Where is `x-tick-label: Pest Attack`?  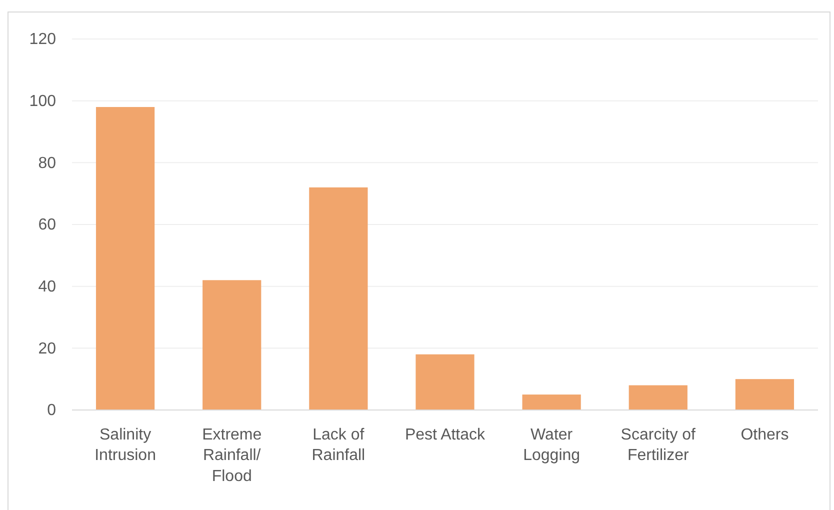 x-tick-label: Pest Attack is located at coordinates (445, 435).